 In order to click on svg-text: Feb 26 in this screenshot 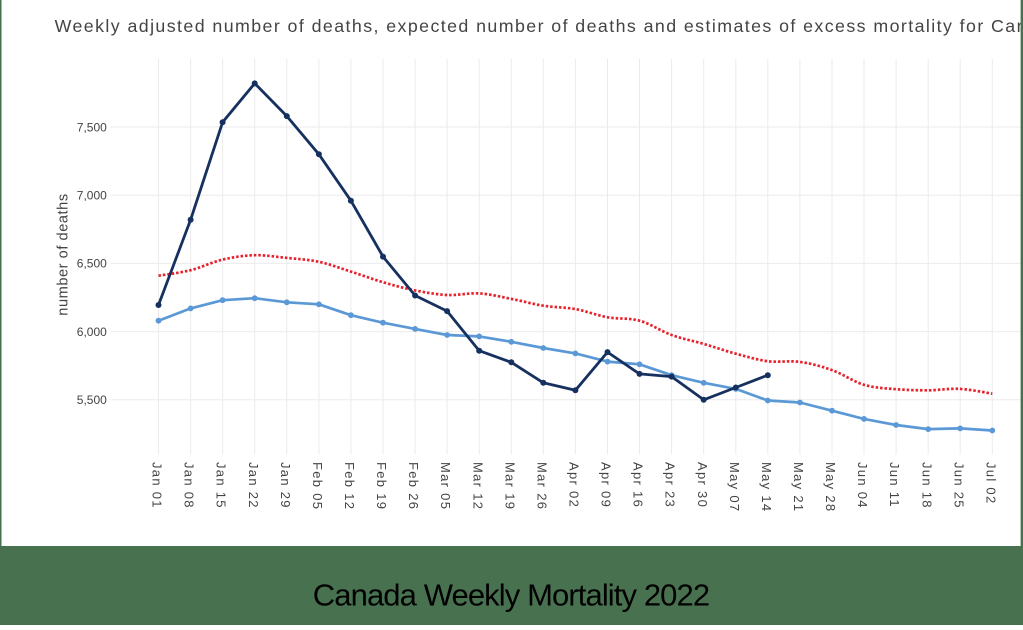, I will do `click(413, 486)`.